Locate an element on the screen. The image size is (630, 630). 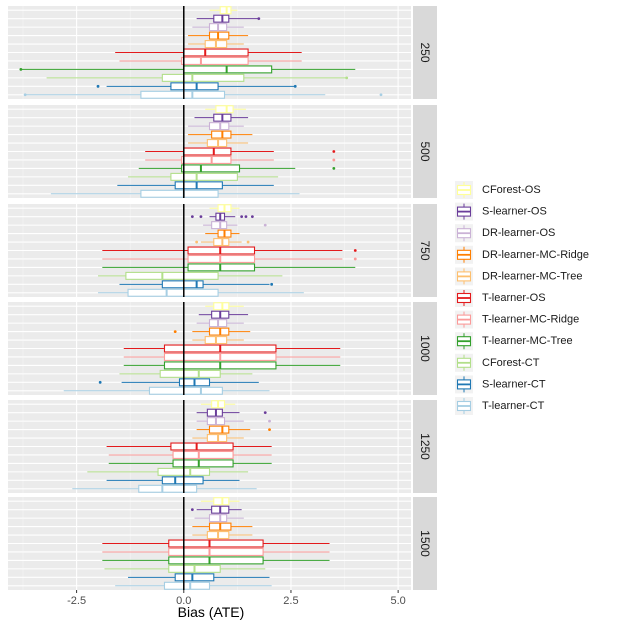
x-tick-label: 0.0 is located at coordinates (183, 601).